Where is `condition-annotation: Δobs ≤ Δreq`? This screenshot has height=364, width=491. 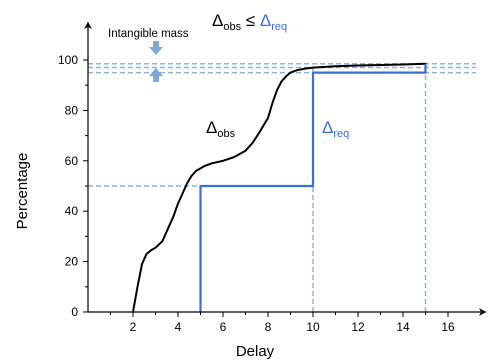 condition-annotation: Δobs ≤ Δreq is located at coordinates (249, 22).